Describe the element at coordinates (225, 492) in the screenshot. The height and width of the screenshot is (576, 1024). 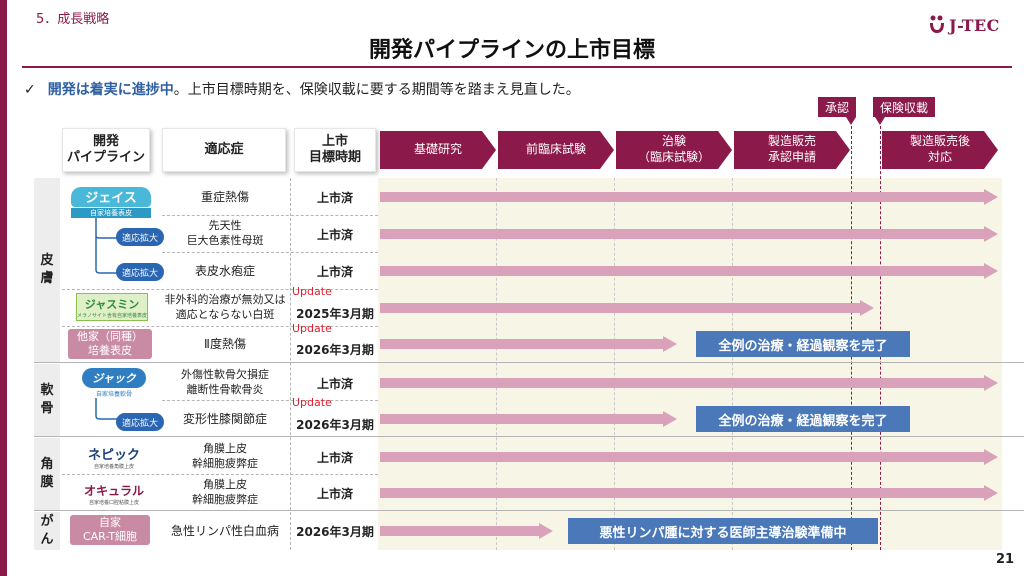
I see `indication-cell: 角膜上皮 幹細胞疲弊症` at that location.